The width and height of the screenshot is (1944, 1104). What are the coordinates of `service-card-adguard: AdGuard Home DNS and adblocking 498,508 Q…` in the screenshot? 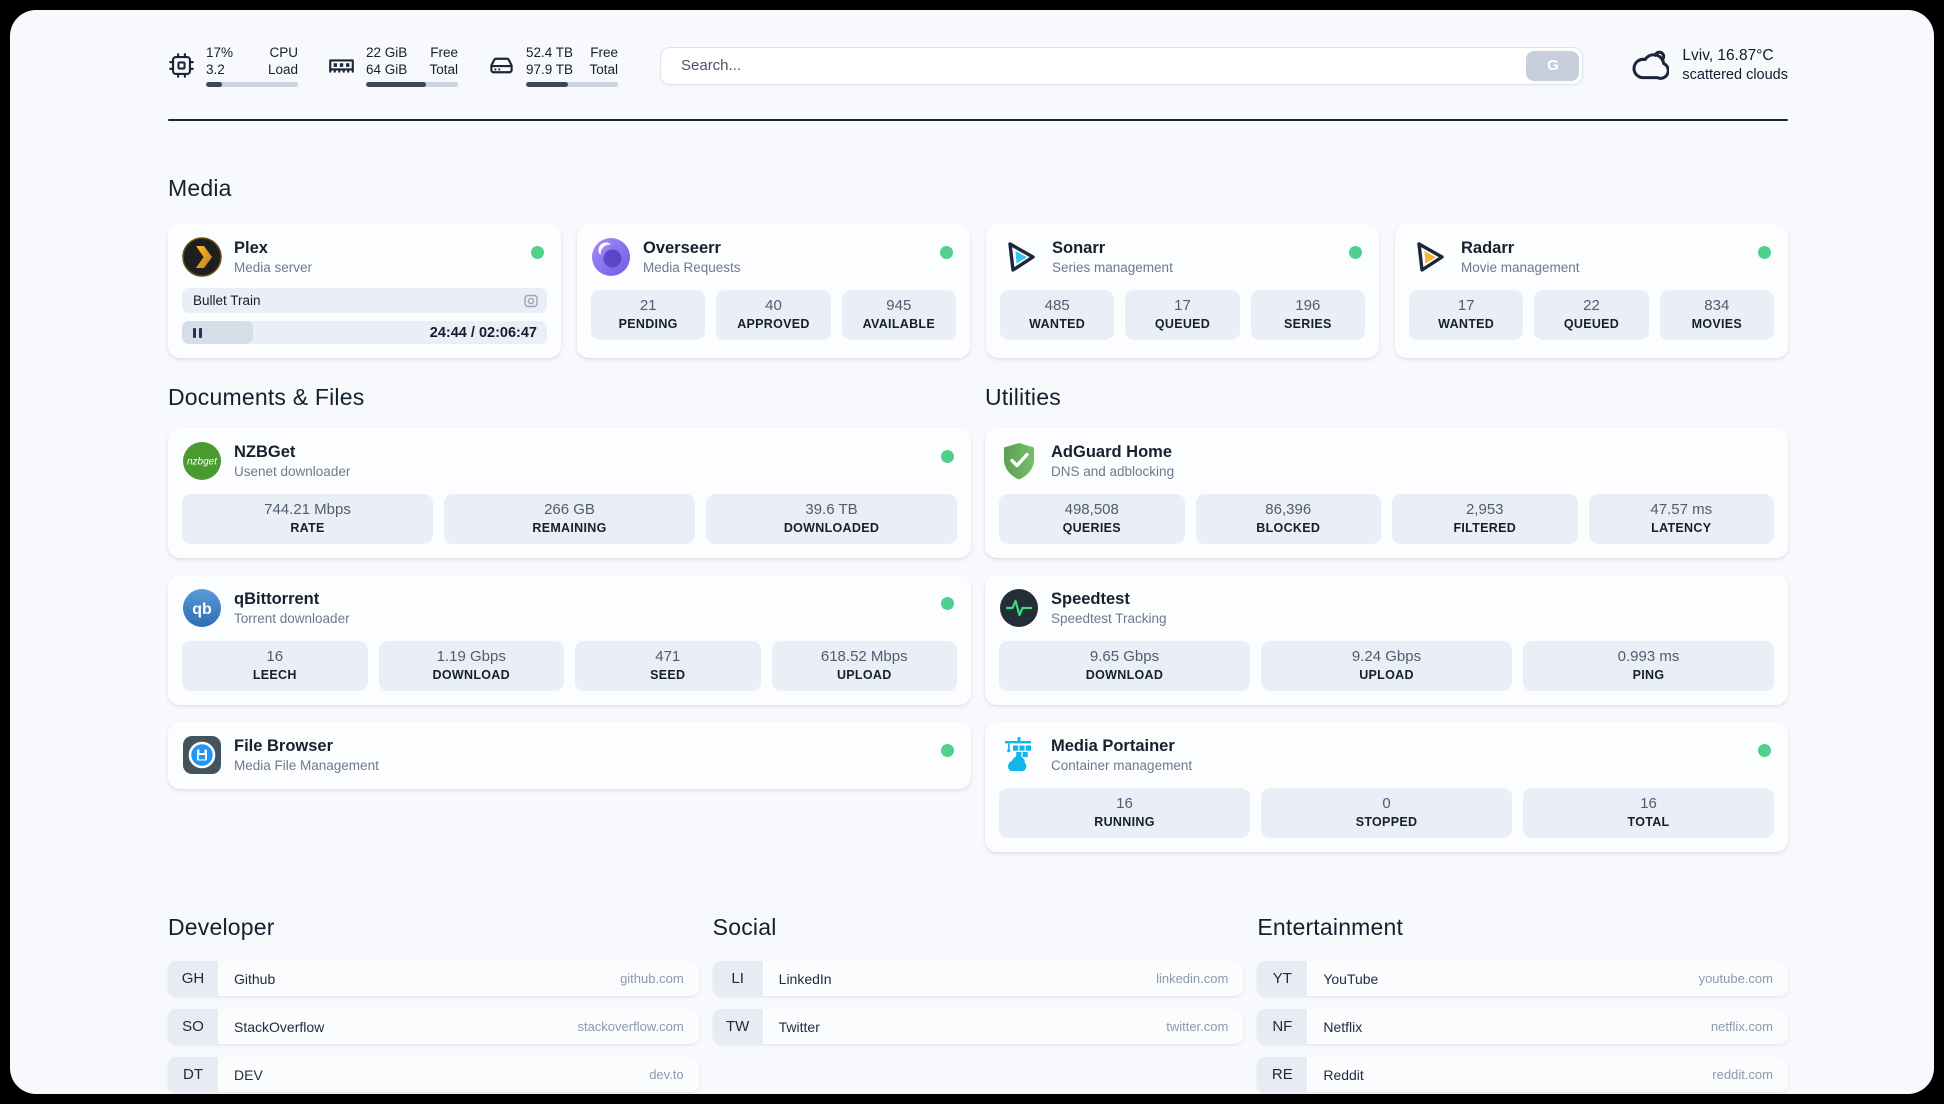 It's located at (1386, 493).